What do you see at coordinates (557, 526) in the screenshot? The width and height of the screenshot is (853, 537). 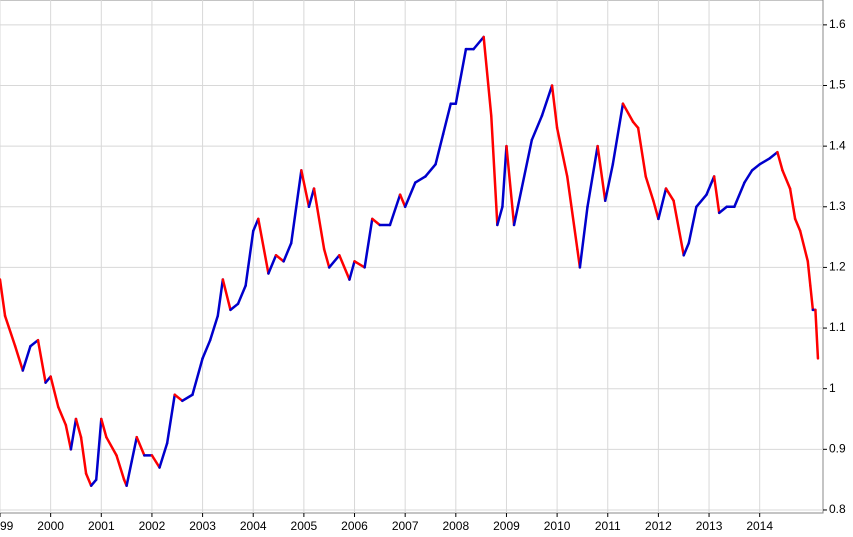 I see `x-tick-label: 2010` at bounding box center [557, 526].